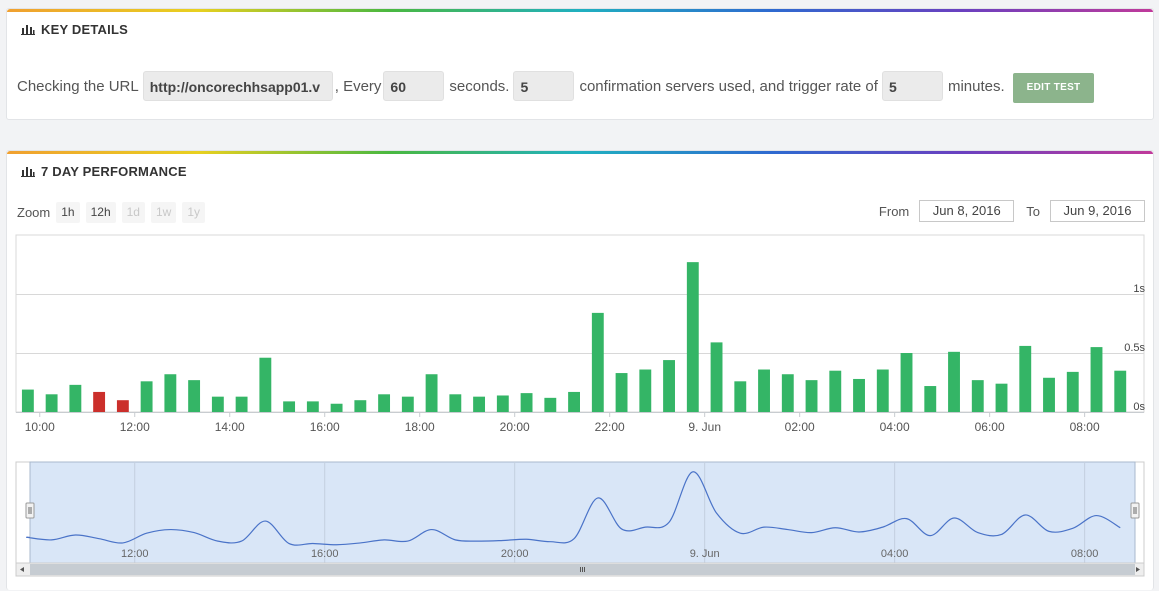 The width and height of the screenshot is (1159, 591). I want to click on date-range: From Jun 8, 2016 To Jun 9, 2016, so click(1012, 211).